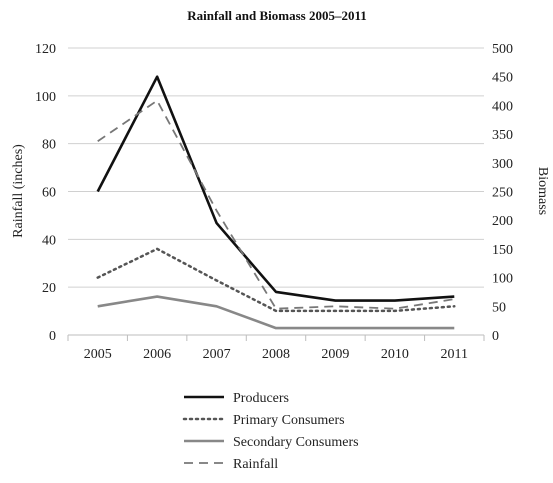  I want to click on right-tick-label: 250, so click(502, 193).